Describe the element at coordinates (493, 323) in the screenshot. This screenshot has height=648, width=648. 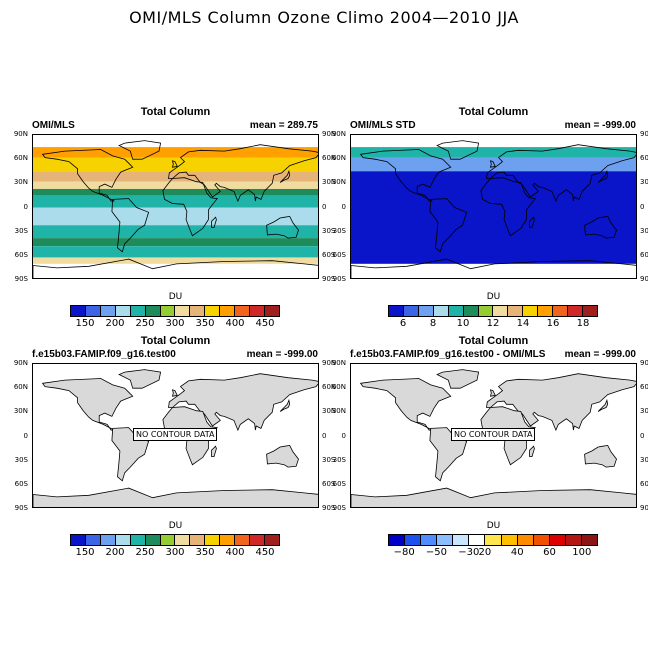
I see `colorbar-tick-label: 12` at that location.